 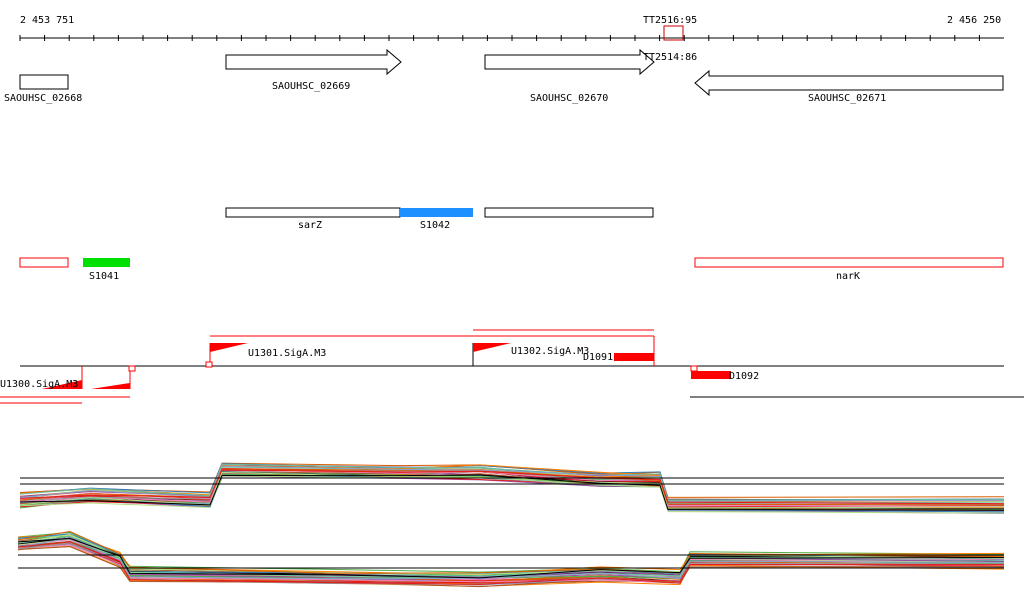 I want to click on feature-label: sarZ, so click(x=310, y=225).